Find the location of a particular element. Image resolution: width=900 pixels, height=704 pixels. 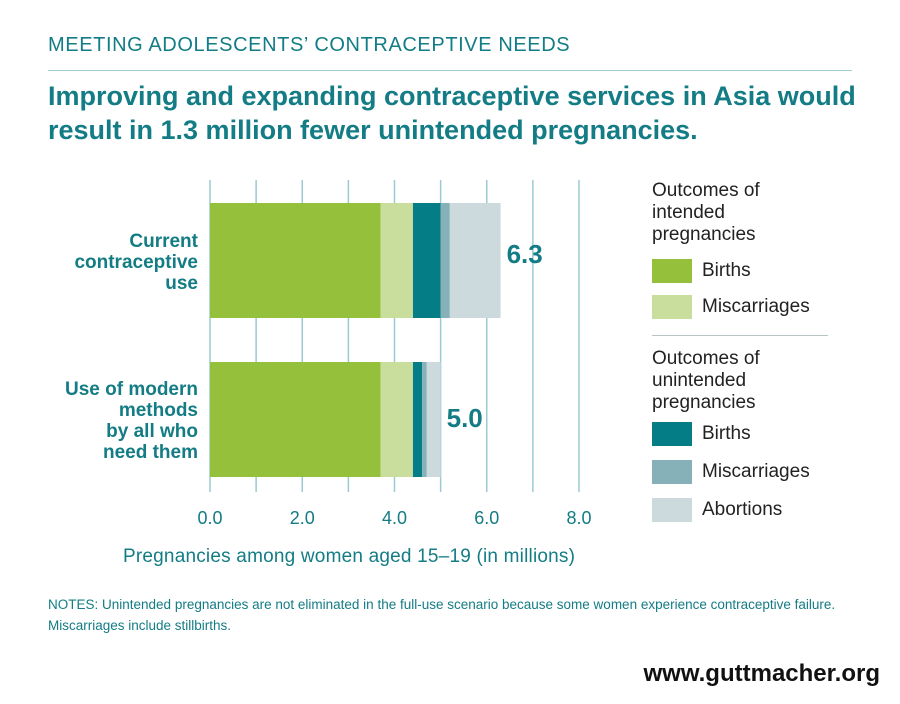

x-tick-label: 8.0 is located at coordinates (578, 518).